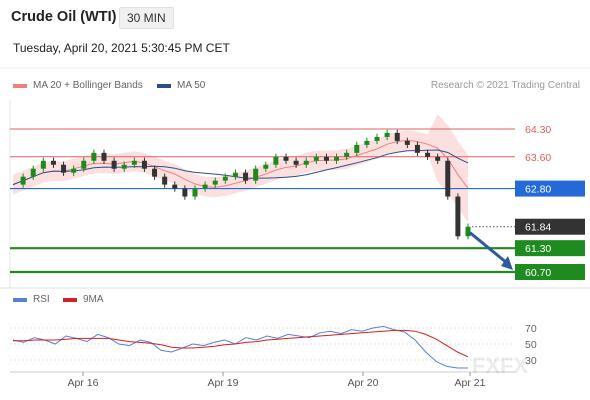 The image size is (590, 400). Describe the element at coordinates (31, 299) in the screenshot. I see `legend-rsi: RSI` at that location.